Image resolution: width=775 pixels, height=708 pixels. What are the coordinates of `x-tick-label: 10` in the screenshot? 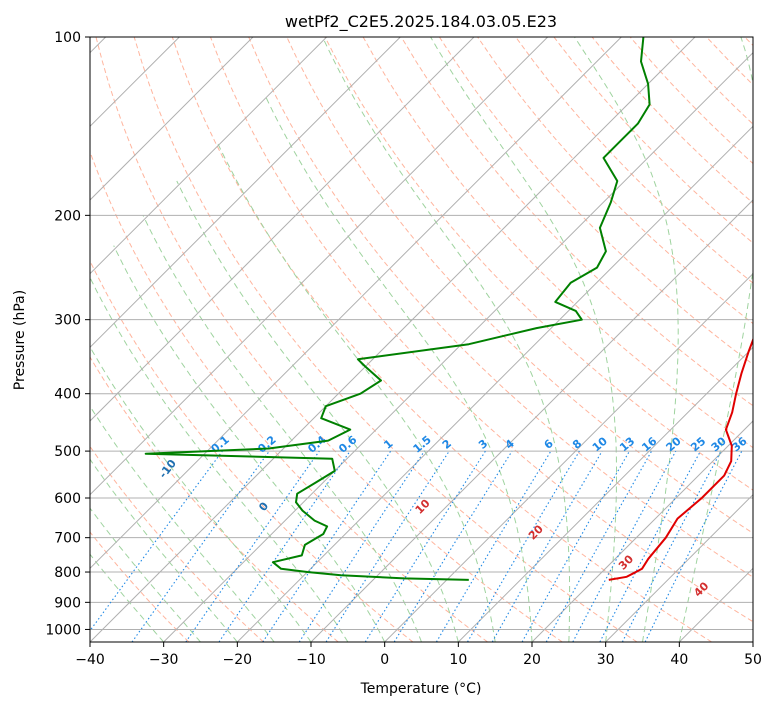 It's located at (458, 660).